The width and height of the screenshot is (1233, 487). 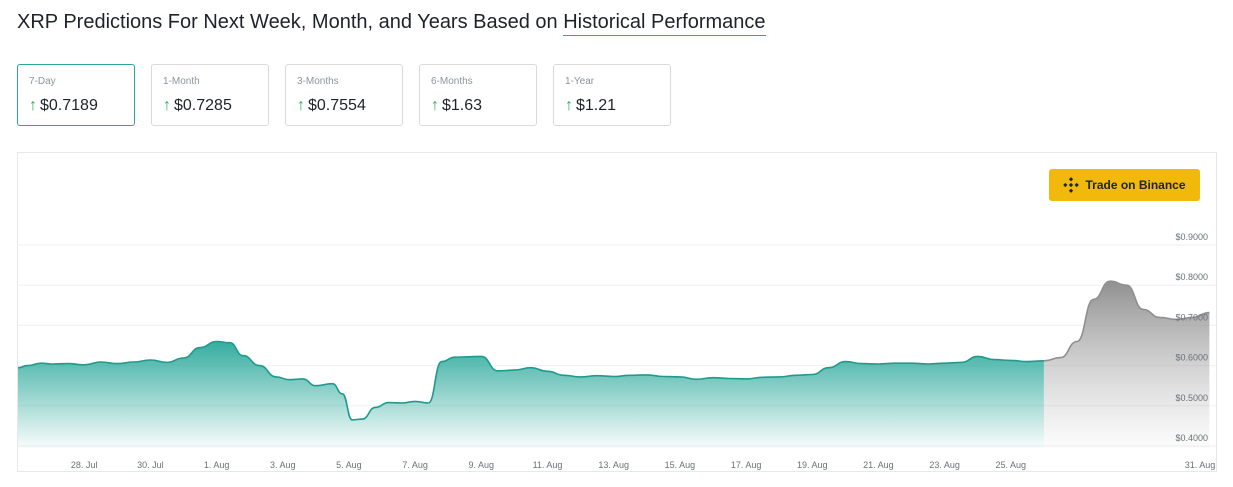 I want to click on trade-on-binance-button: Trade on Binance, so click(x=1124, y=185).